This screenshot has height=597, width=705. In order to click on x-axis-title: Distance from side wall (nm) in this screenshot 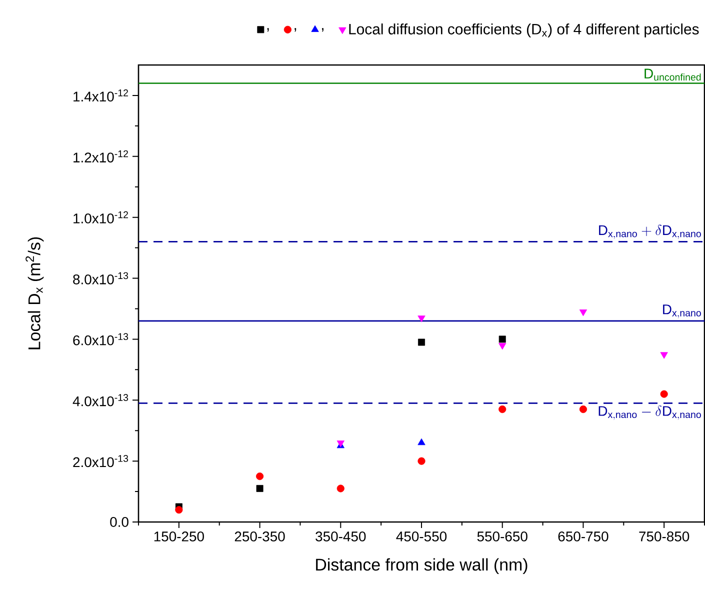, I will do `click(422, 566)`.